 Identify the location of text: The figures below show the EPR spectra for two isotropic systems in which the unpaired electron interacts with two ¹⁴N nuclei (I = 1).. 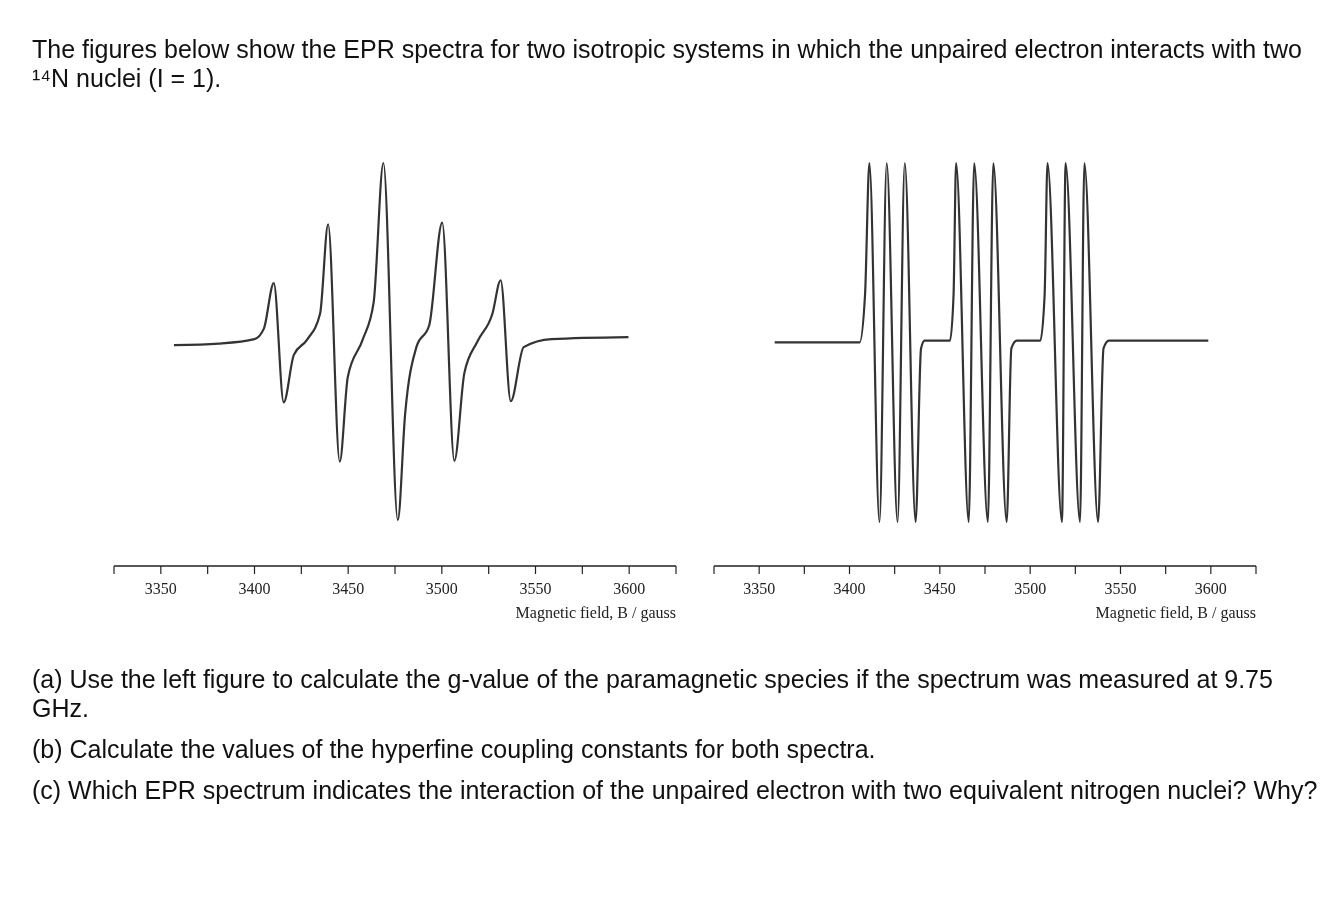
(667, 63).